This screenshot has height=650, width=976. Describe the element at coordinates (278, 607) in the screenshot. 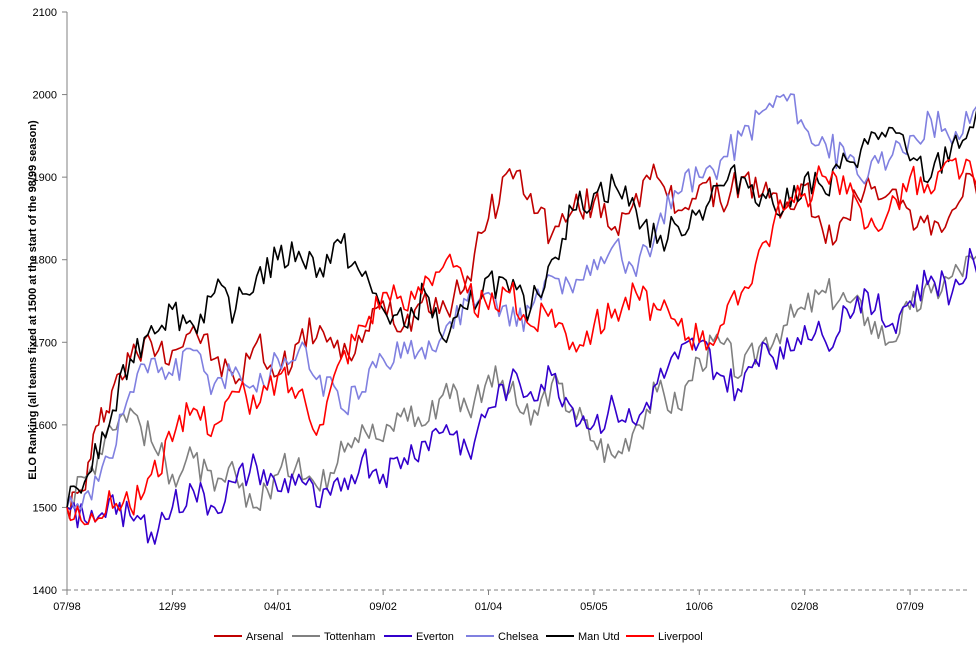

I see `x-tick-label: 04/01` at that location.